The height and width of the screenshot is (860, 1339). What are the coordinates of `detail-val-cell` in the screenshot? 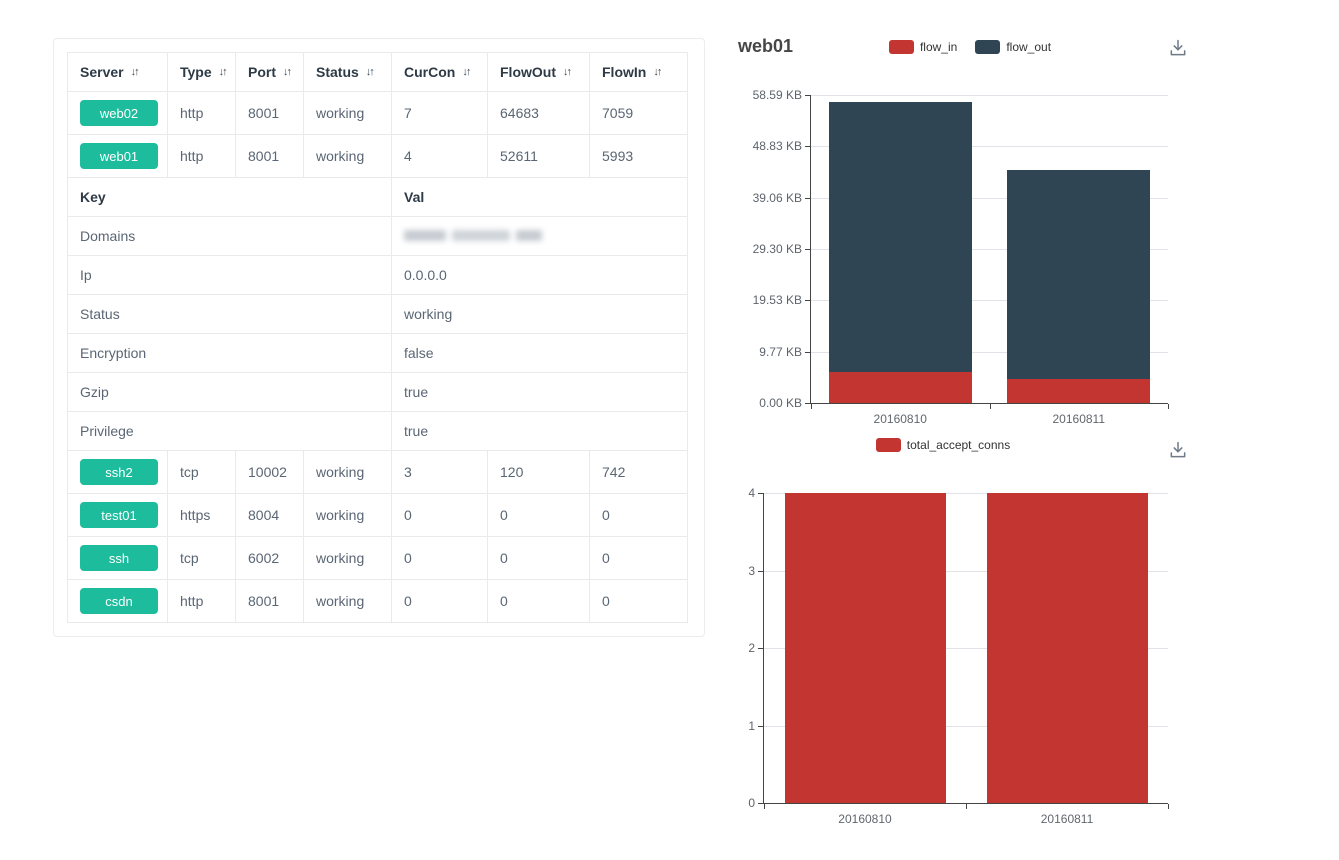 It's located at (539, 236).